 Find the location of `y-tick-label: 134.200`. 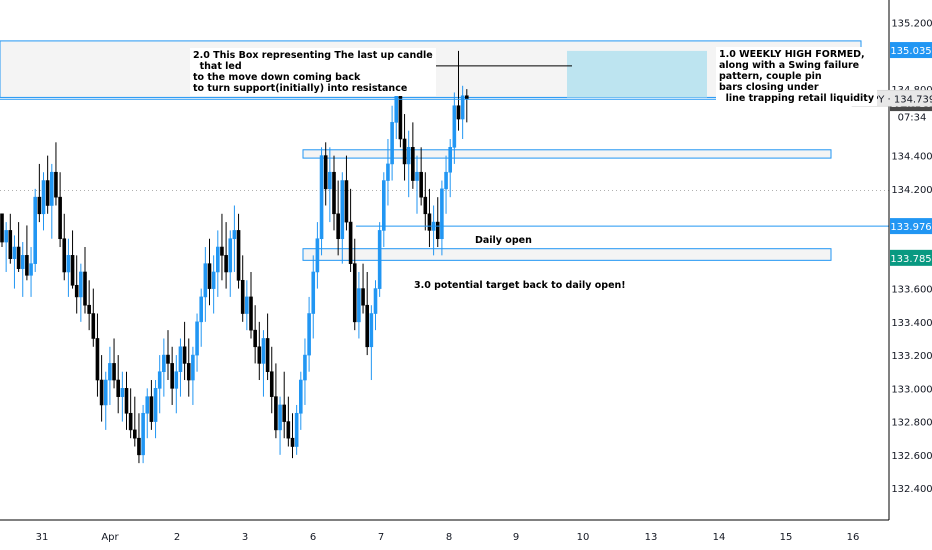

y-tick-label: 134.200 is located at coordinates (911, 190).